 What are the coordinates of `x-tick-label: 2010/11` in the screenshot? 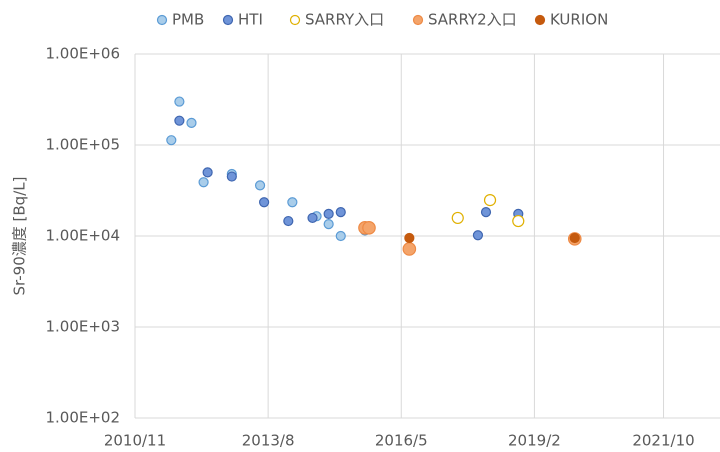 It's located at (135, 441).